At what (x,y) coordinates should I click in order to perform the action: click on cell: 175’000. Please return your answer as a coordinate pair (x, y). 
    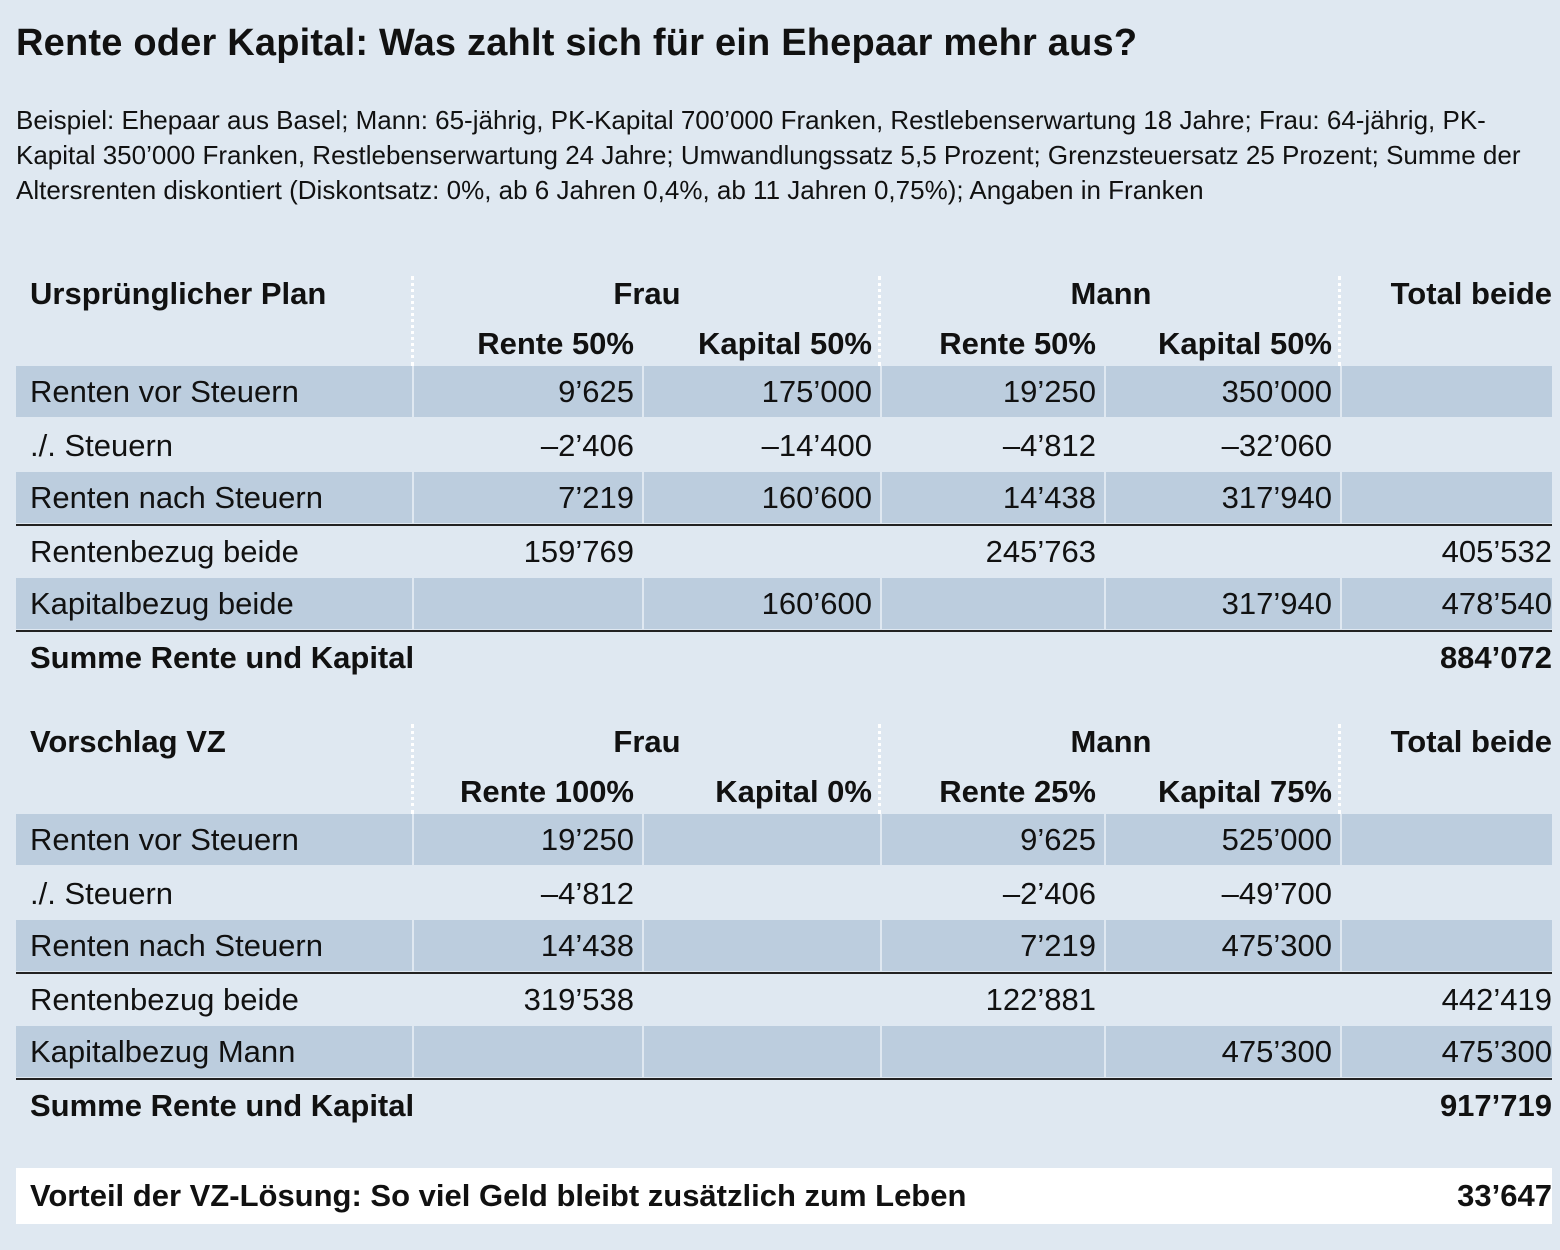
    Looking at the image, I should click on (762, 391).